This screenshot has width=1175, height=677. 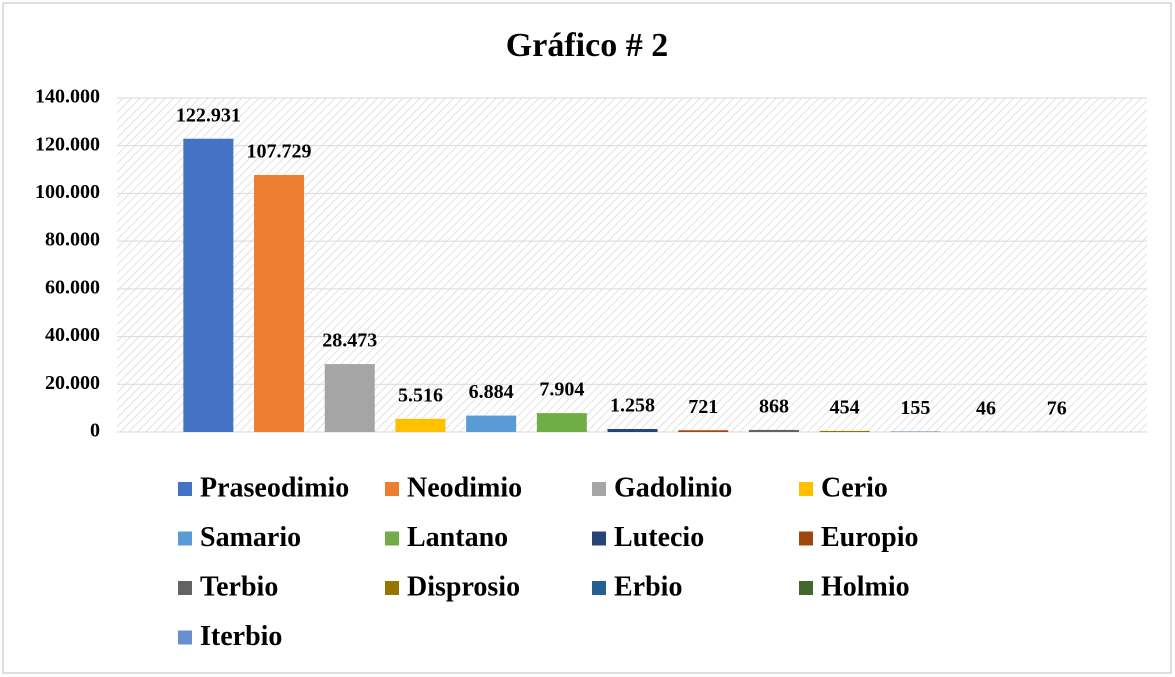 What do you see at coordinates (561, 390) in the screenshot?
I see `data-label: 7.904` at bounding box center [561, 390].